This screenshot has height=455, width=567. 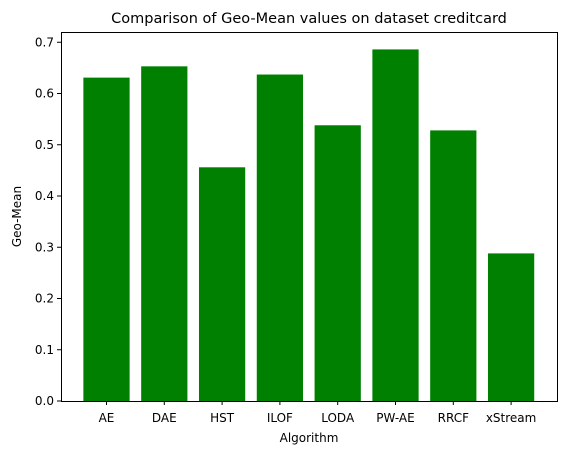 I want to click on x-tick-label: DAE, so click(x=164, y=418).